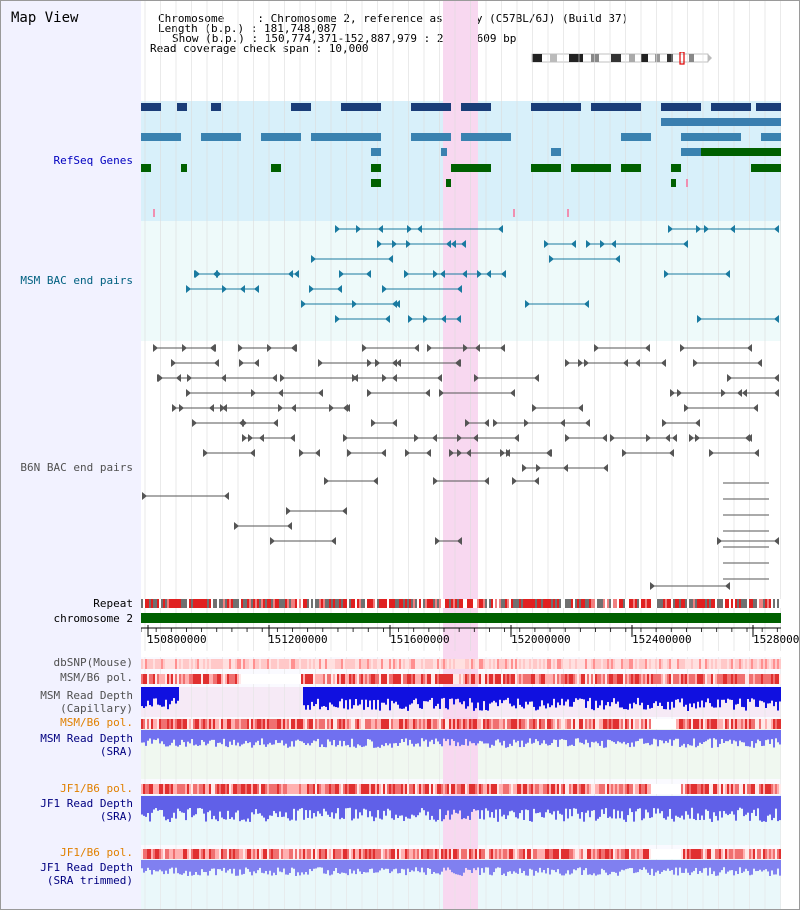 This screenshot has width=800, height=913. I want to click on msm-bac-pair-end, so click(425, 319).